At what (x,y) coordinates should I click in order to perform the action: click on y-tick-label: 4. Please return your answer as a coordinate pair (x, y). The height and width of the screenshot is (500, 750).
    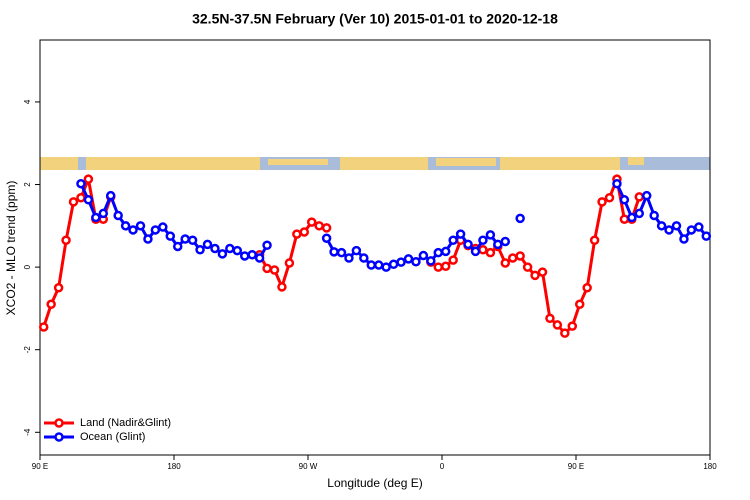
    Looking at the image, I should click on (27, 101).